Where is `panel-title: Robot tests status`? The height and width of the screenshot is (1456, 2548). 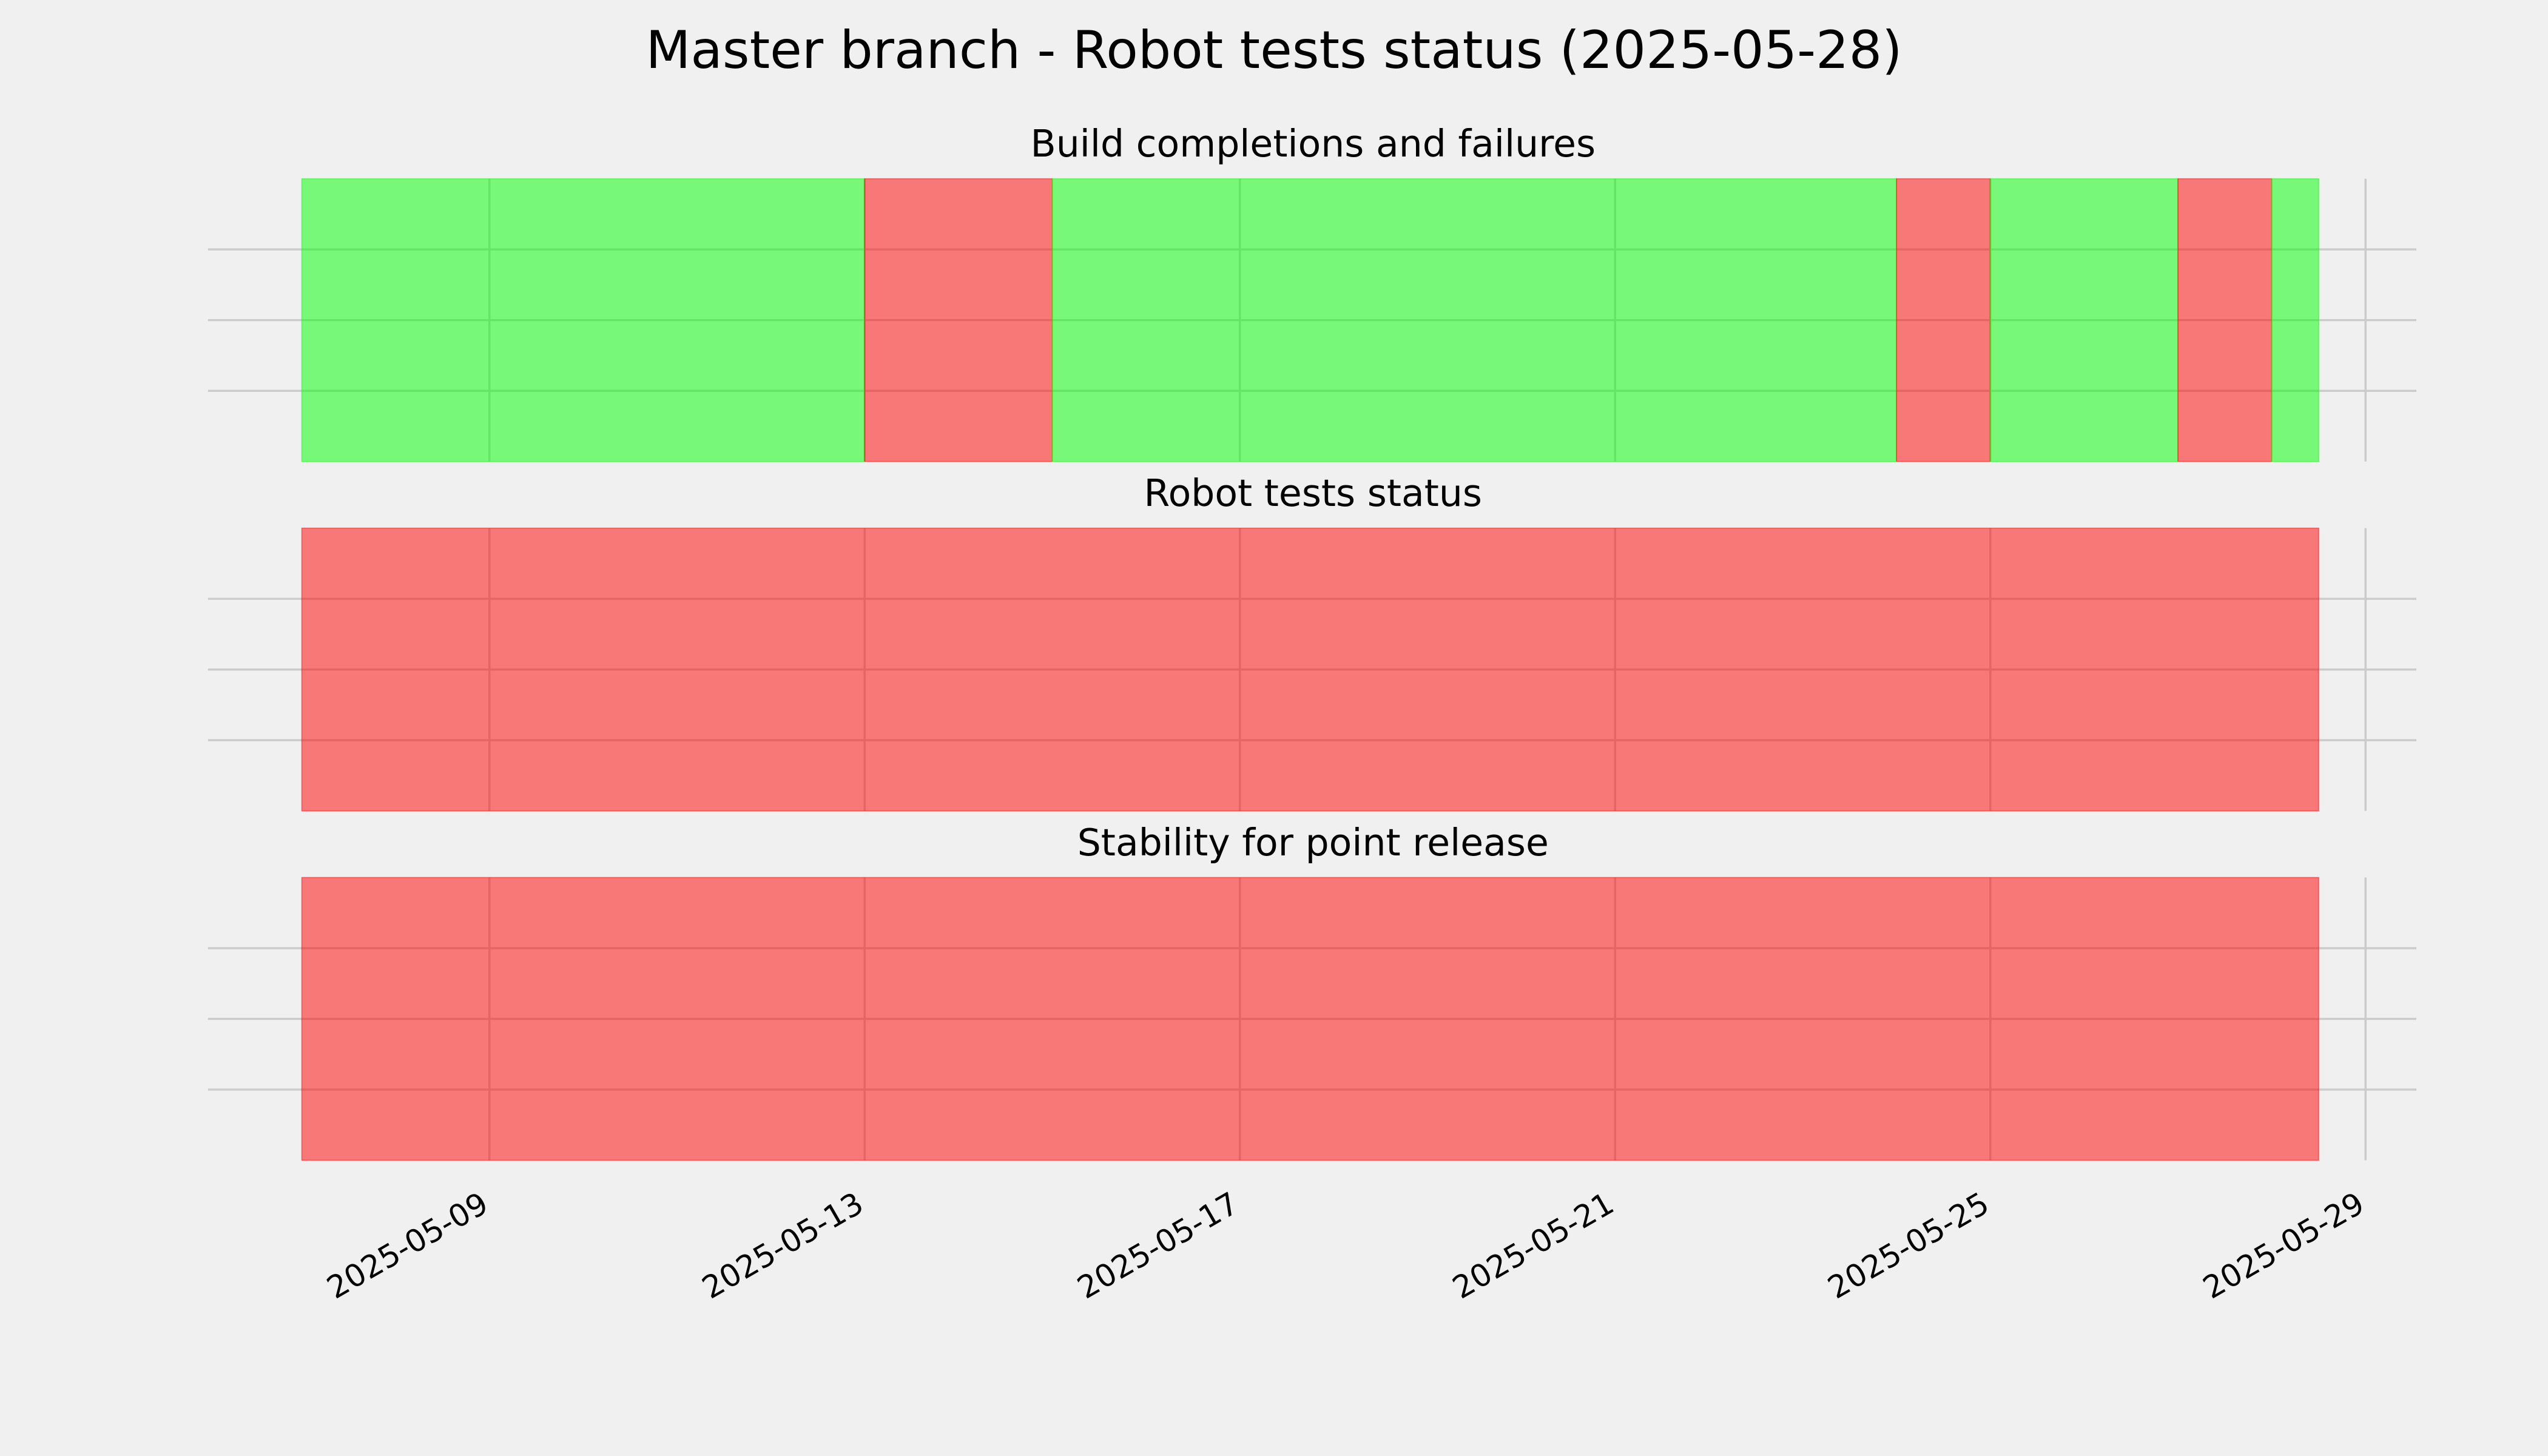
panel-title: Robot tests status is located at coordinates (1313, 493).